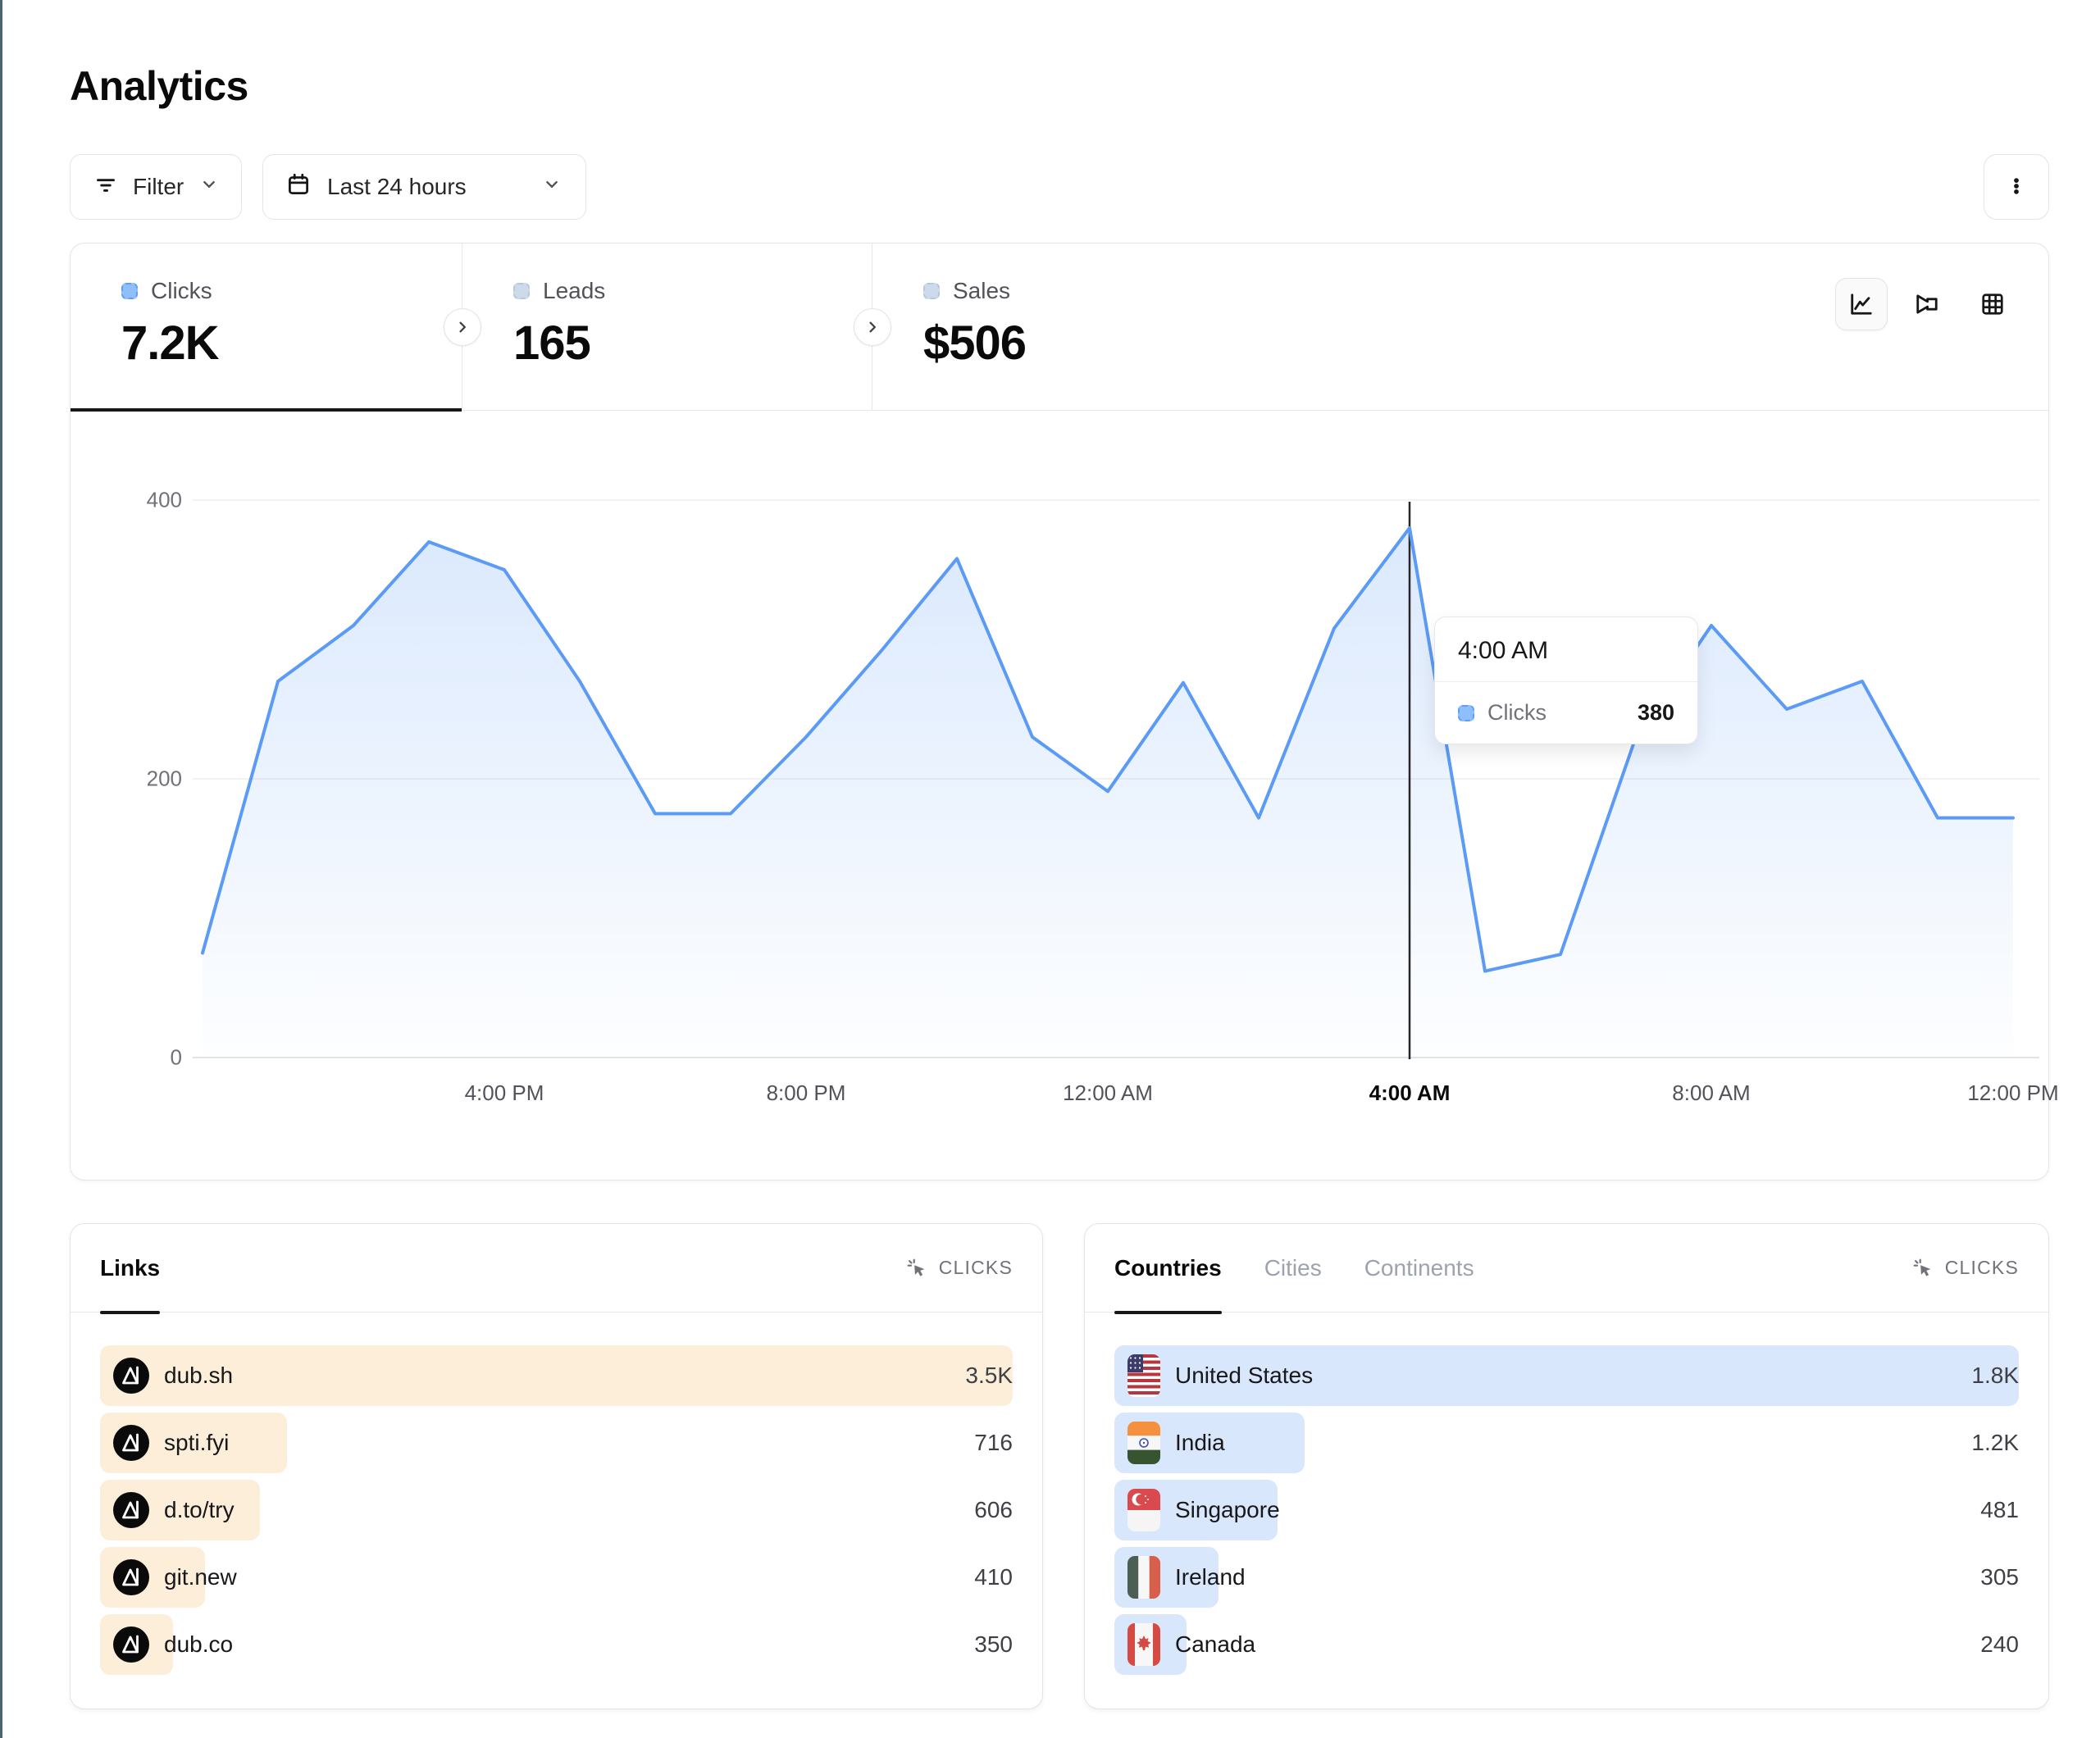 The image size is (2100, 1738). Describe the element at coordinates (397, 186) in the screenshot. I see `date-range-label: Last 24 hours` at that location.